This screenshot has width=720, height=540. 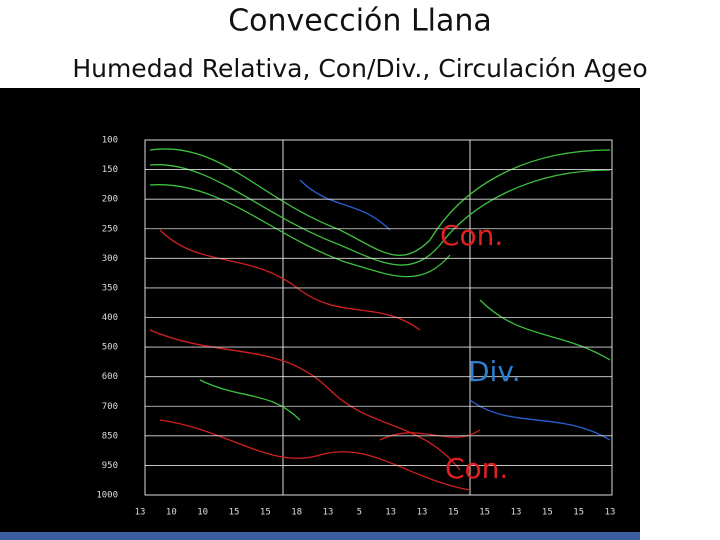 I want to click on level-label: 400, so click(x=110, y=318).